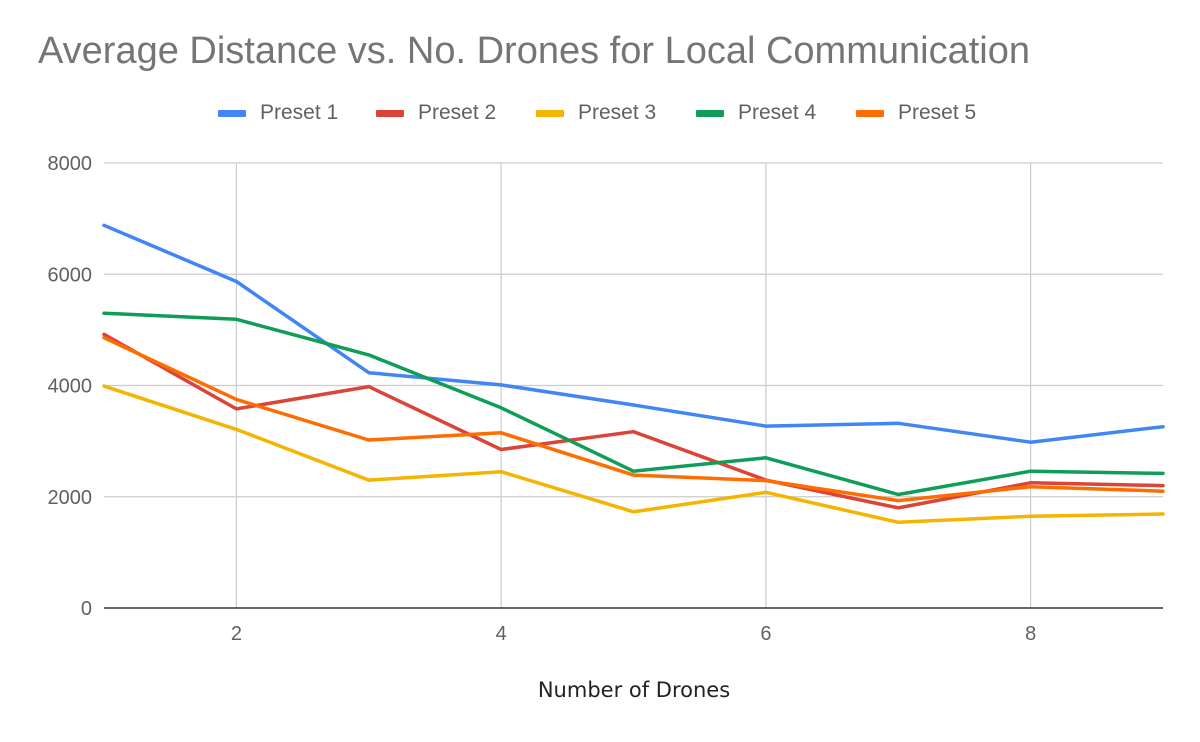 This screenshot has width=1200, height=742. What do you see at coordinates (104, 225) in the screenshot?
I see `point-preset-1-x1` at bounding box center [104, 225].